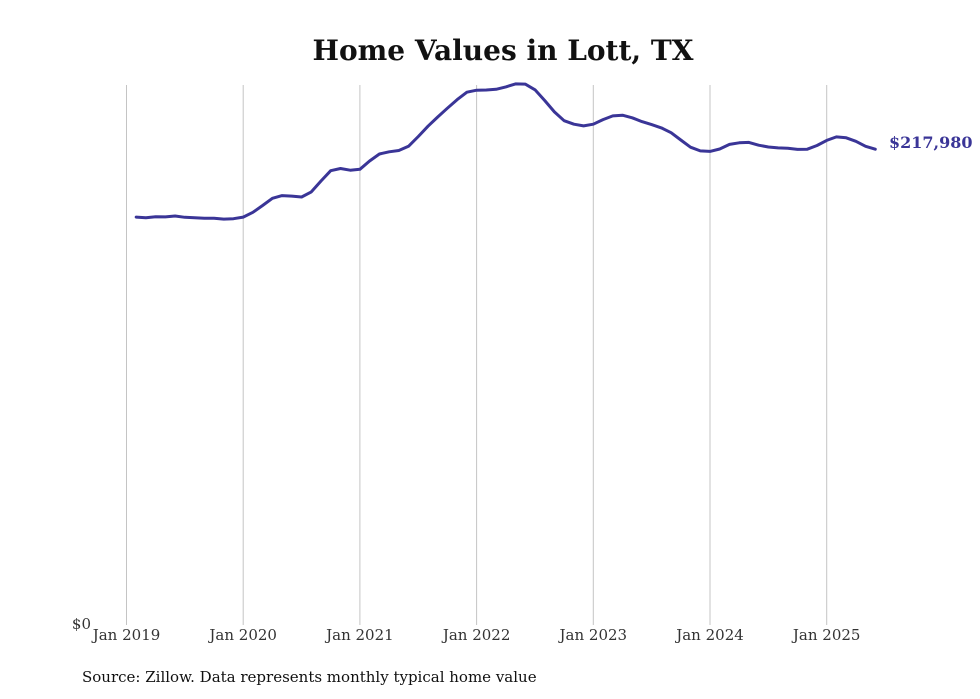  I want to click on x-tick-label-4: Jan 2023, so click(593, 635).